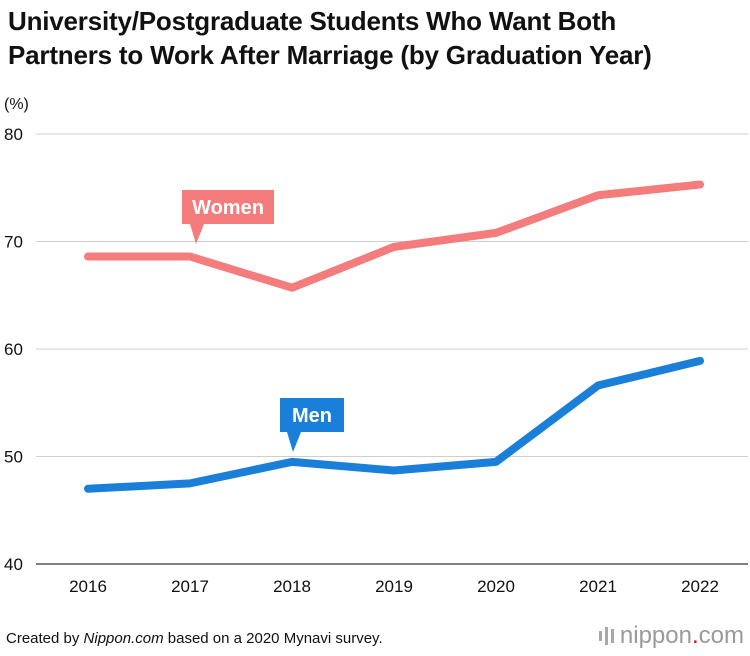  Describe the element at coordinates (88, 586) in the screenshot. I see `x-tick-label: 2016` at that location.